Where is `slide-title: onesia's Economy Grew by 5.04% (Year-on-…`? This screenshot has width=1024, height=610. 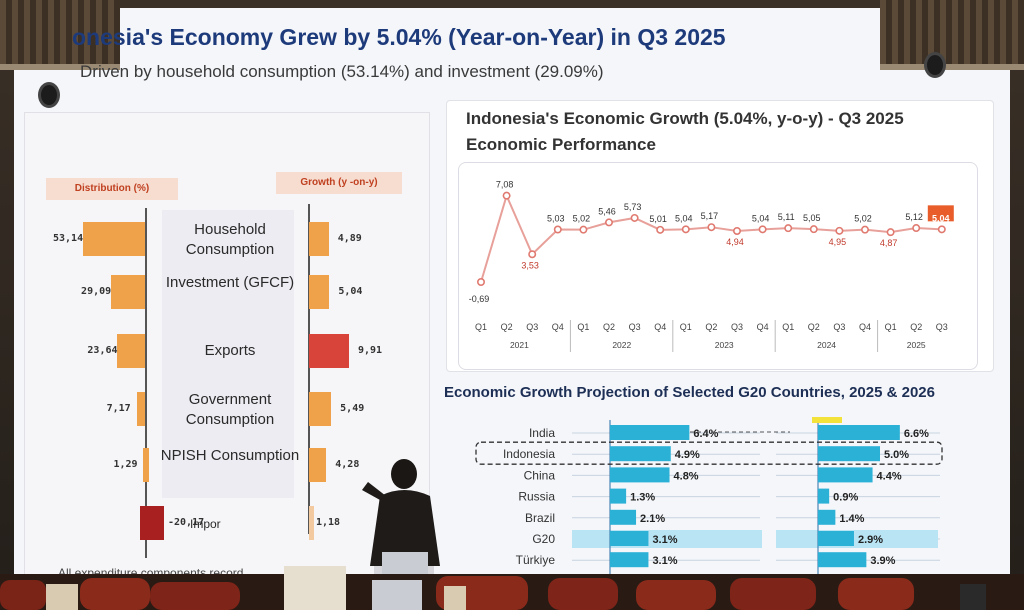
slide-title: onesia's Economy Grew by 5.04% (Year-on-… is located at coordinates (399, 37).